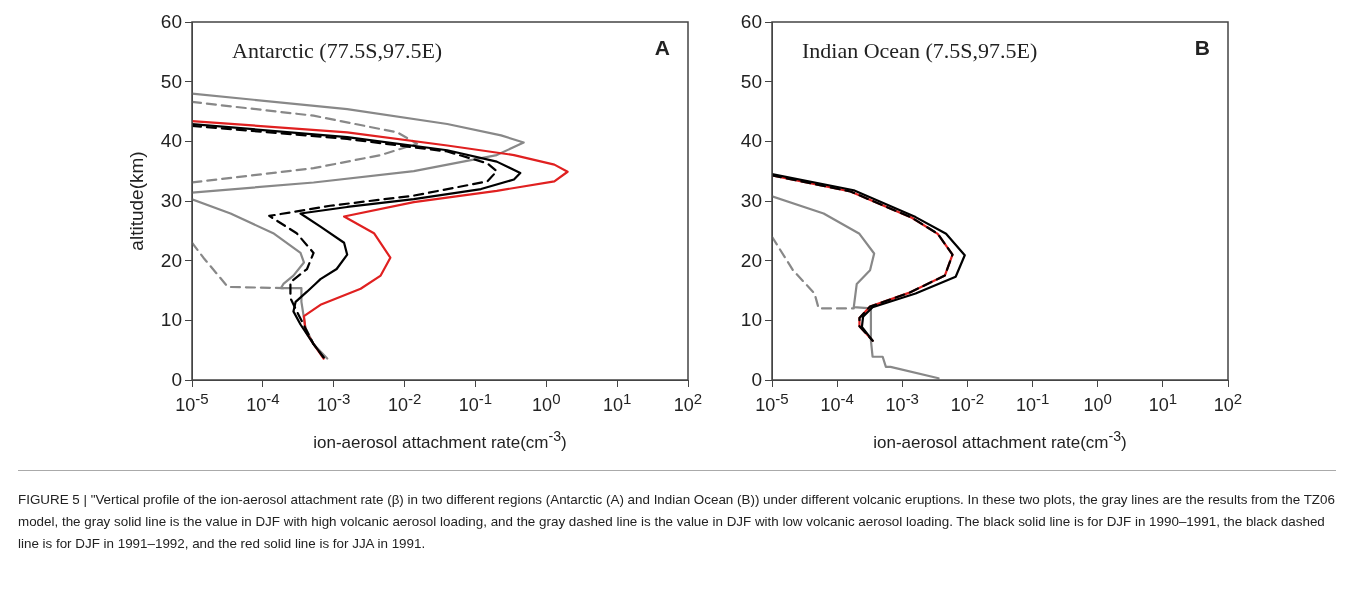 The image size is (1355, 596). I want to click on annotation: B, so click(1202, 47).